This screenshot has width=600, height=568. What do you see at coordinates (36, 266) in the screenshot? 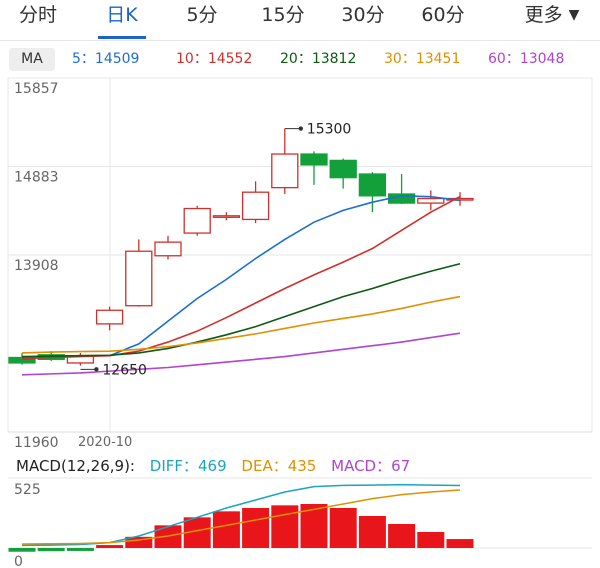
I see `y-tick-label: 13908` at bounding box center [36, 266].